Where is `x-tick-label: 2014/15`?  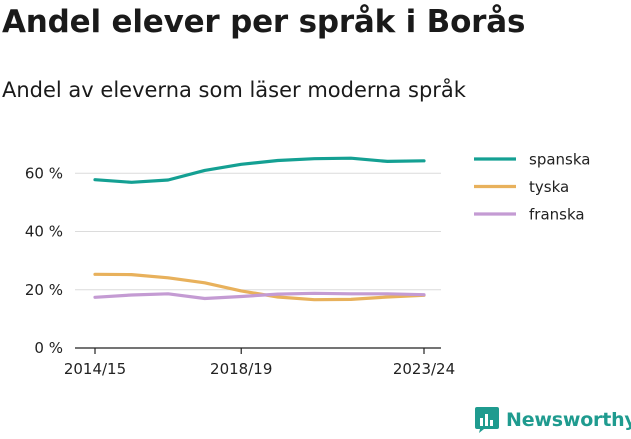
x-tick-label: 2014/15 is located at coordinates (95, 369).